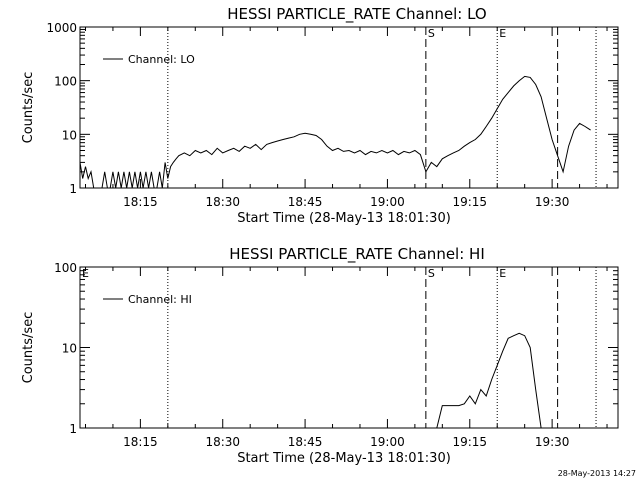  I want to click on timestamp-stamp: 28-May-2013 14:27, so click(597, 473).